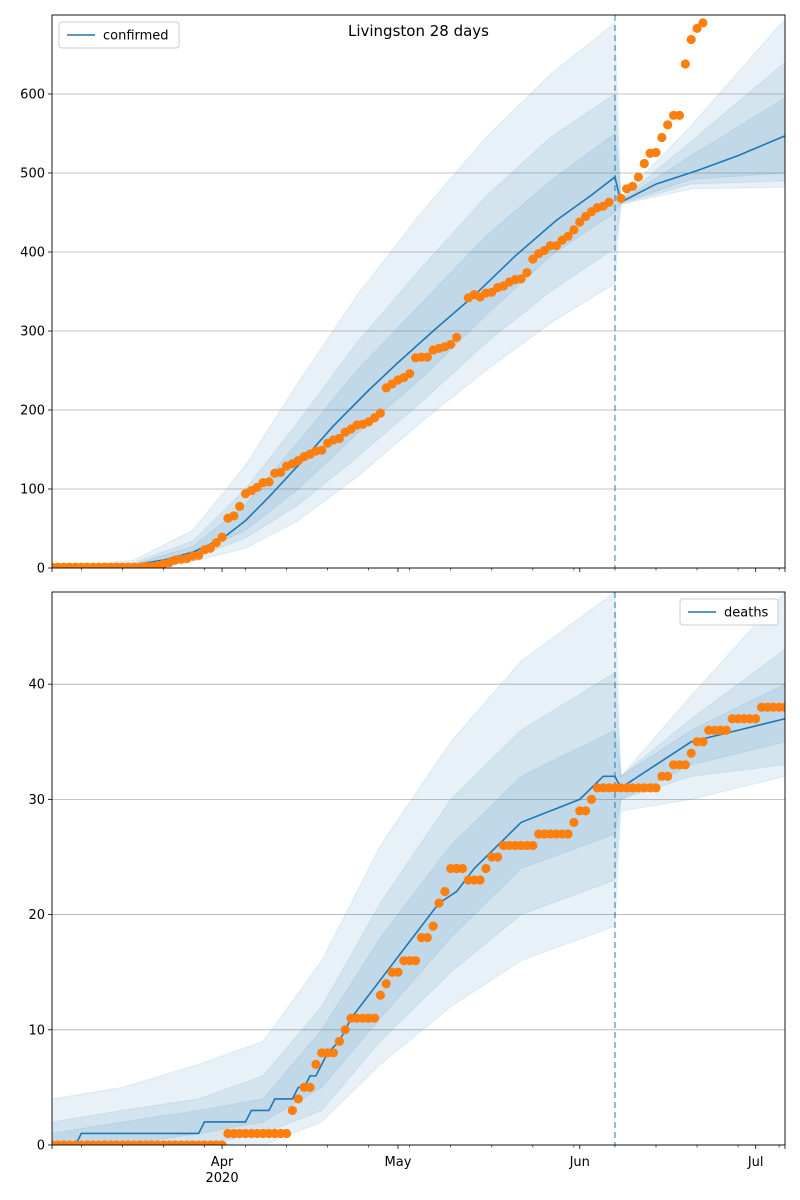  I want to click on legend: deaths, so click(729, 612).